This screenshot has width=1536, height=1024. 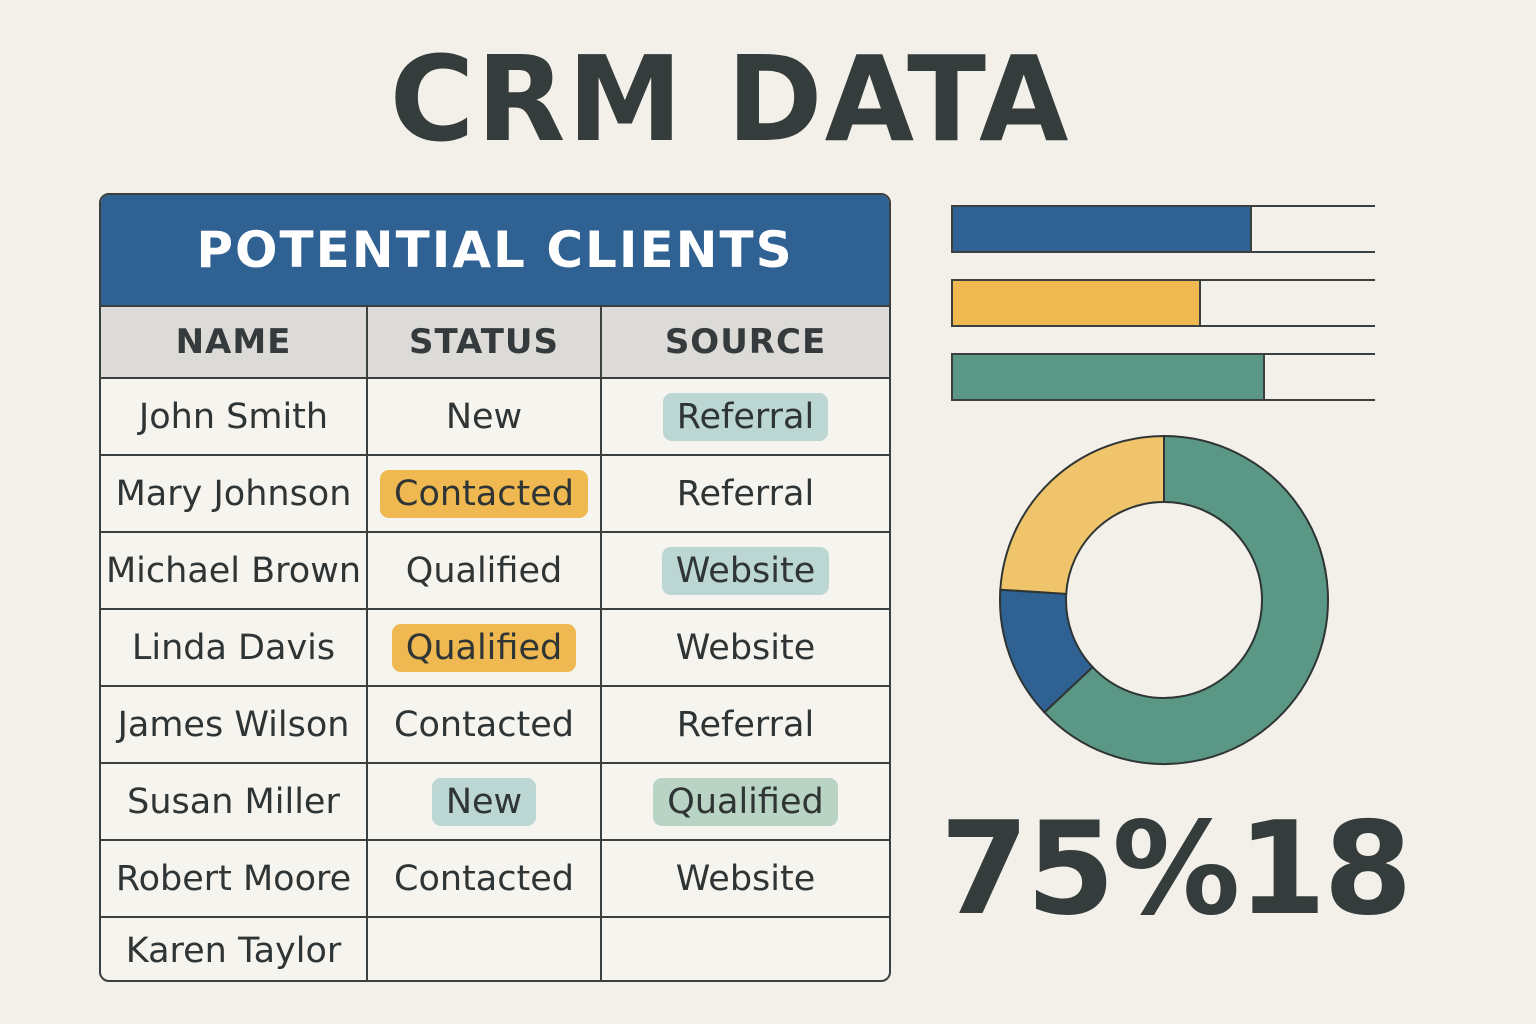 I want to click on name-text: James Wilson, so click(x=233, y=724).